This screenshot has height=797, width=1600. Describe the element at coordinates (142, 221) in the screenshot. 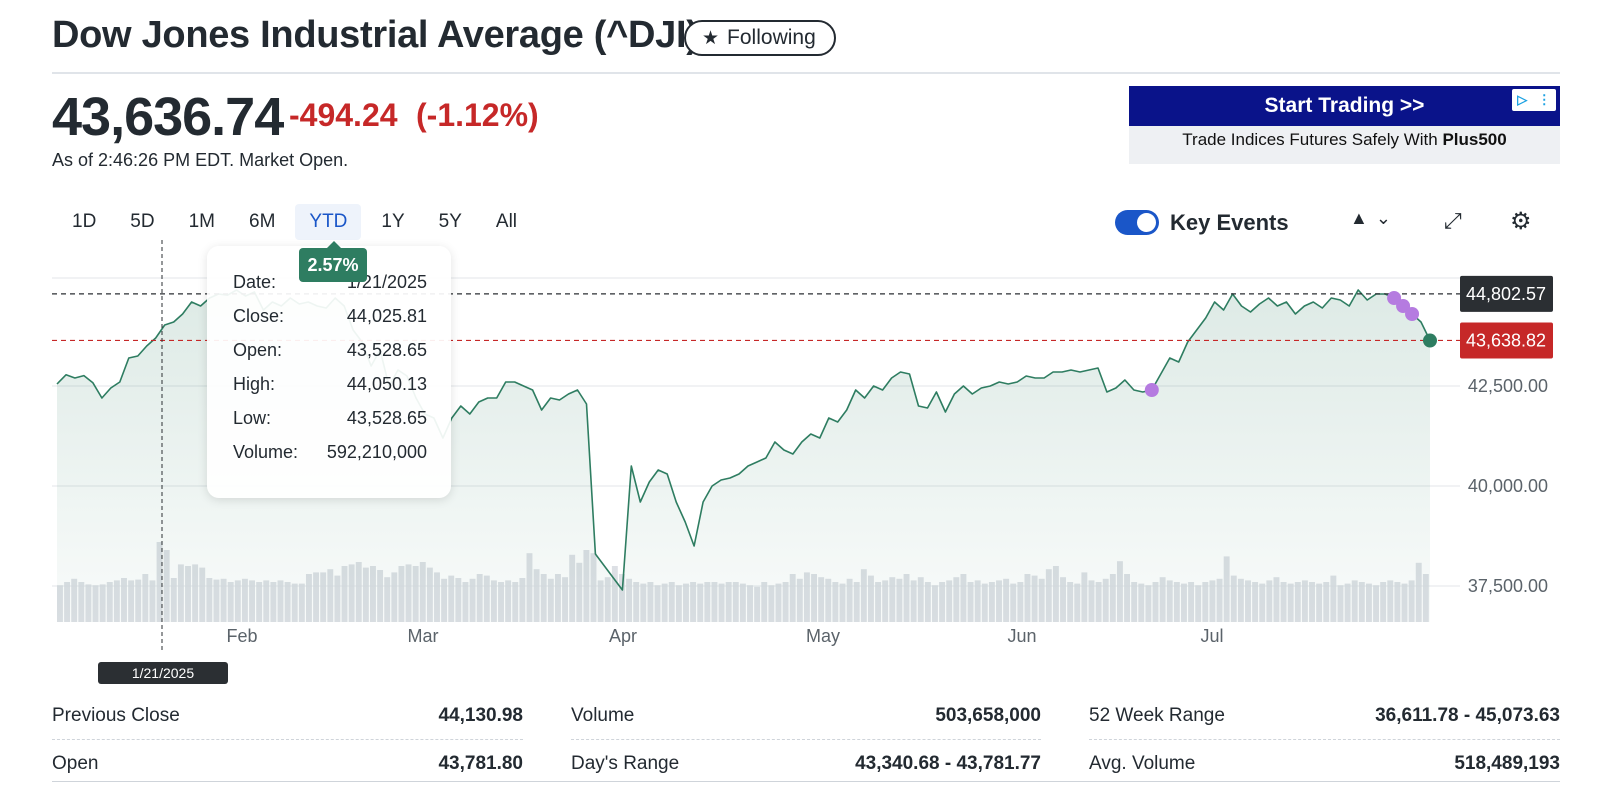

I see `range-5d: 5D` at that location.